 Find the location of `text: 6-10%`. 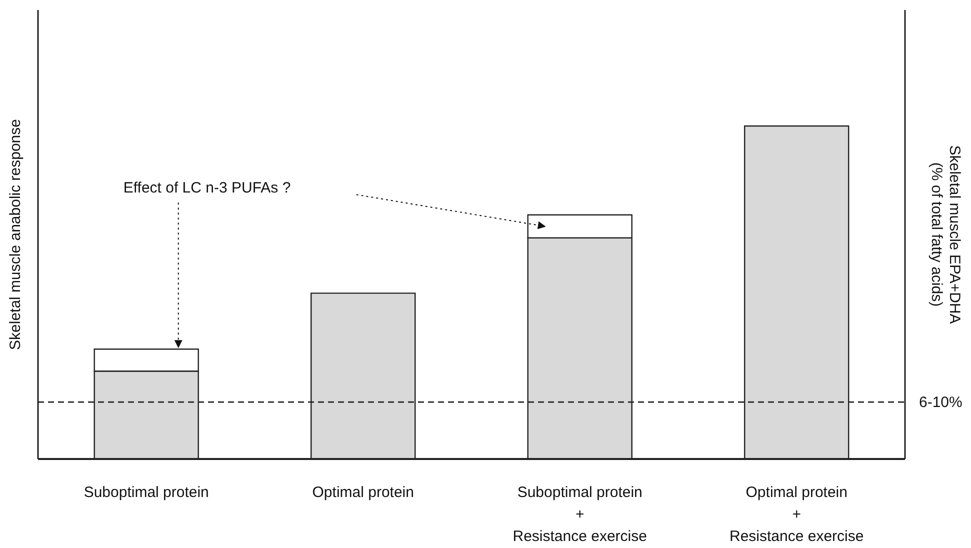

text: 6-10% is located at coordinates (940, 403).